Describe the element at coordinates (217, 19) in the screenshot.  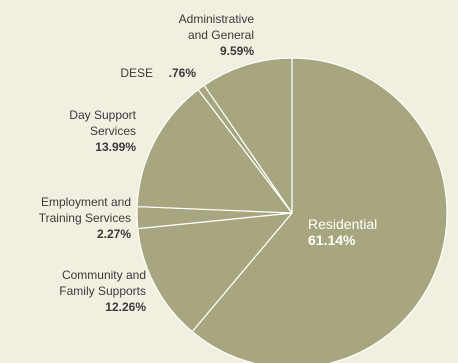
I see `slice-label-admin-line1: Administrative` at that location.